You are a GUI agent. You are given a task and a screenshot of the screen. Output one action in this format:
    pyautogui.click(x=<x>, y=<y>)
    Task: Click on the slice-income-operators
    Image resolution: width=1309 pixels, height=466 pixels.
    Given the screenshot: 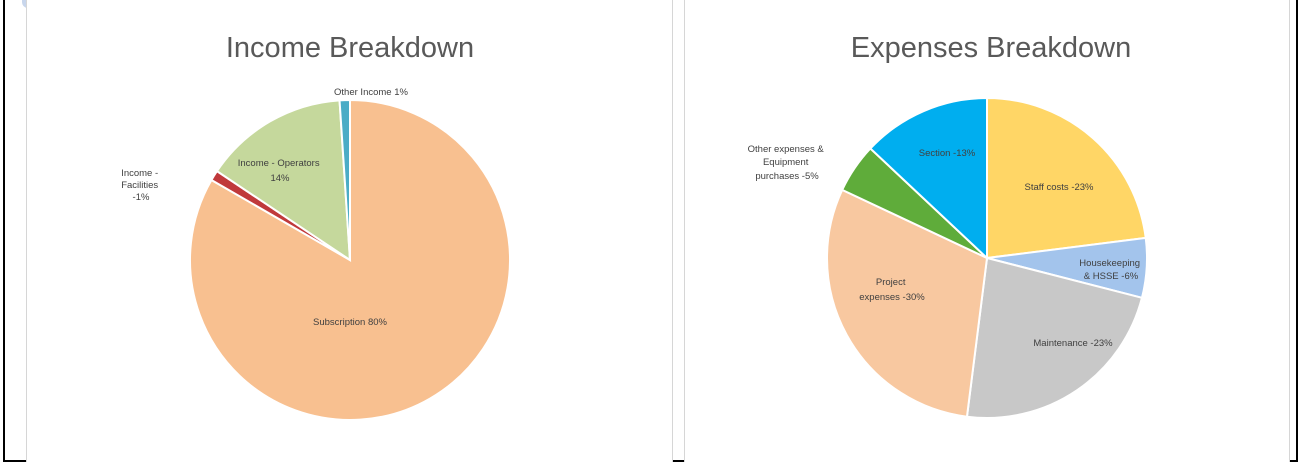 What is the action you would take?
    pyautogui.click(x=283, y=180)
    